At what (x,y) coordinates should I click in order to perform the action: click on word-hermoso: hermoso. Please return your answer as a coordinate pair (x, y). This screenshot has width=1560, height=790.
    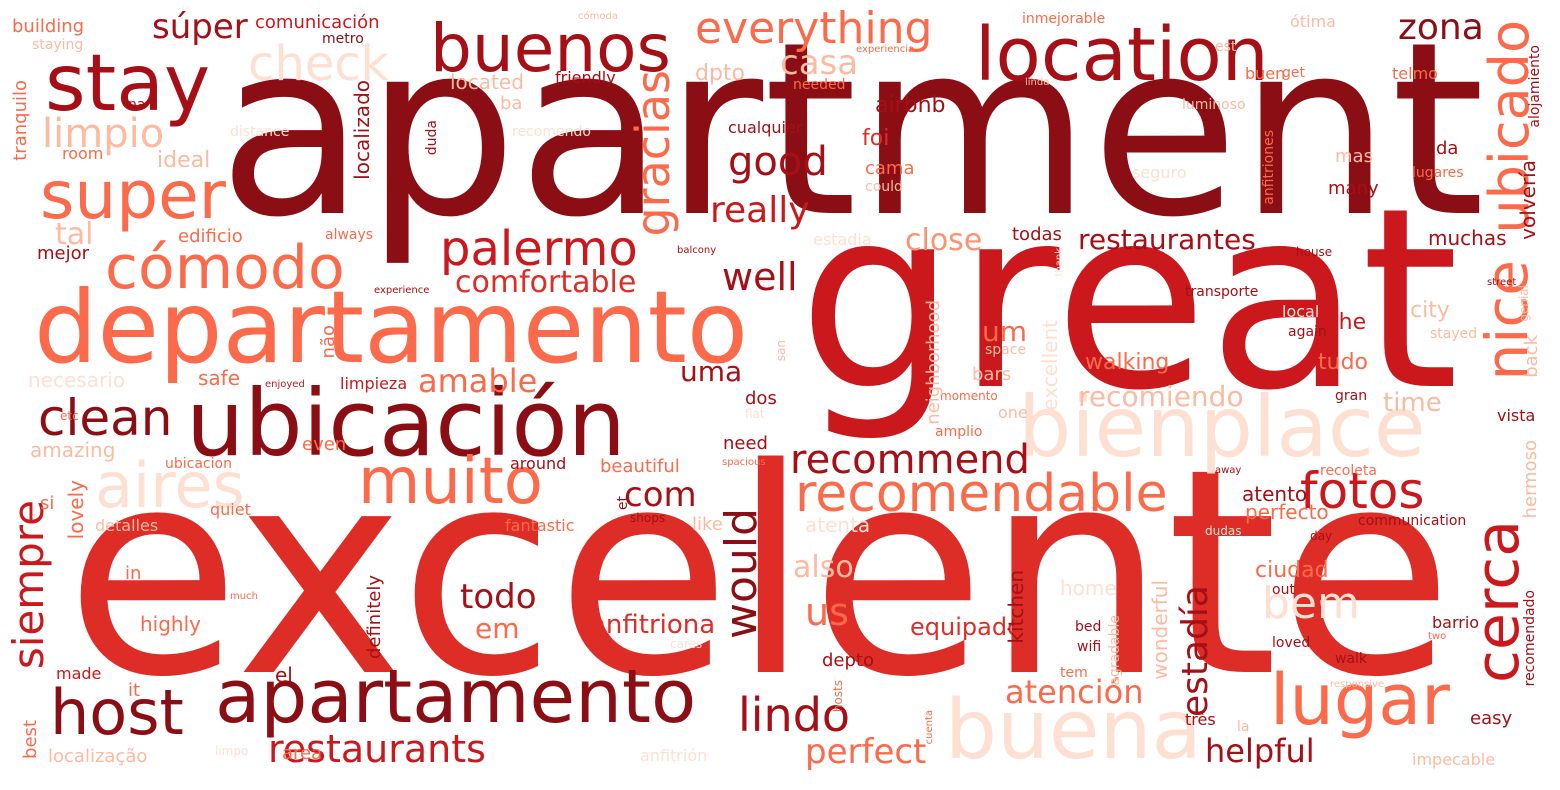
    Looking at the image, I should click on (1530, 479).